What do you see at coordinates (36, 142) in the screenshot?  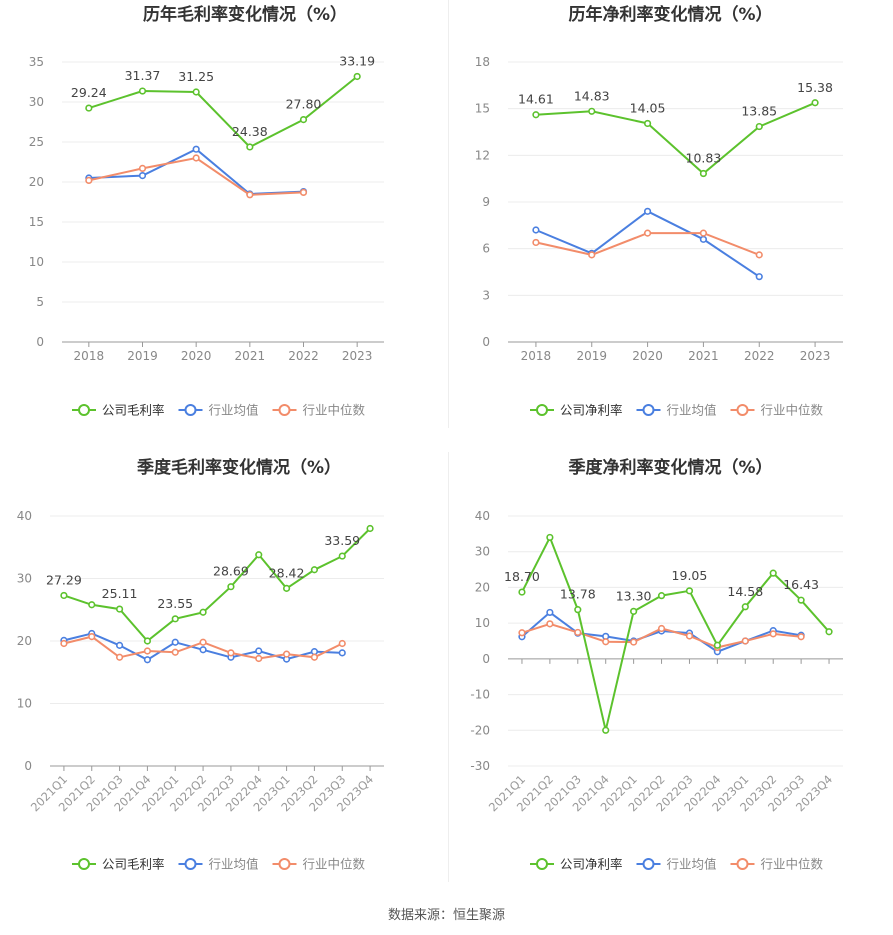 I see `y-tick-label: 25` at bounding box center [36, 142].